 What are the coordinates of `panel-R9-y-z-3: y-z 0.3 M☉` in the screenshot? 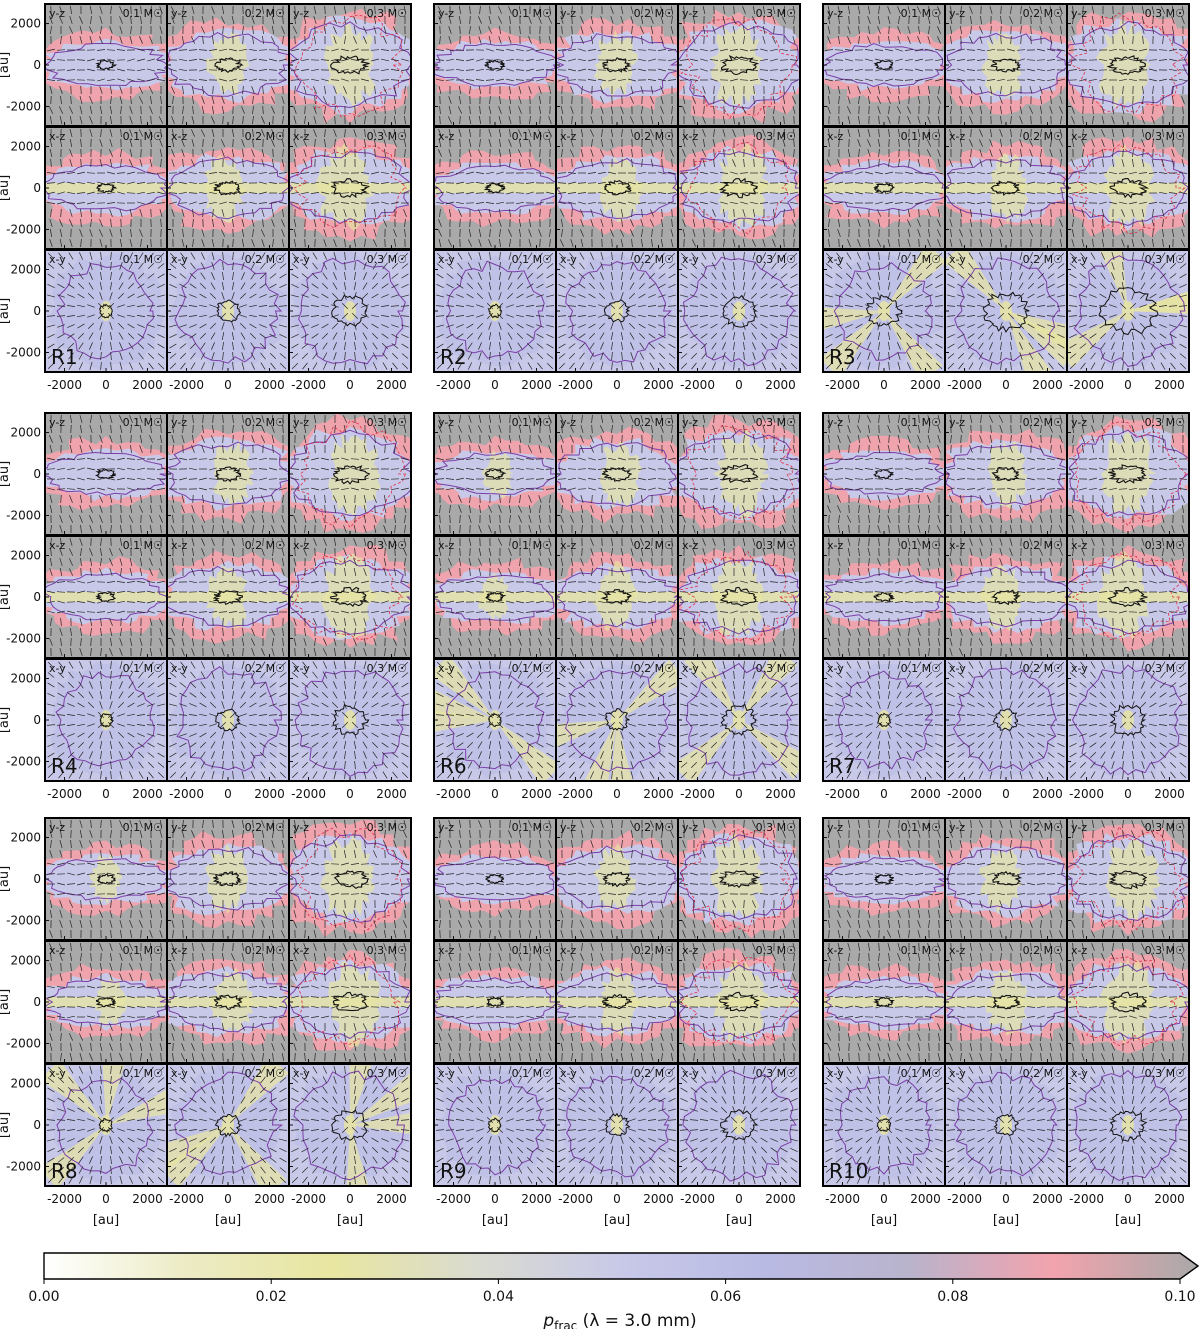 It's located at (739, 879).